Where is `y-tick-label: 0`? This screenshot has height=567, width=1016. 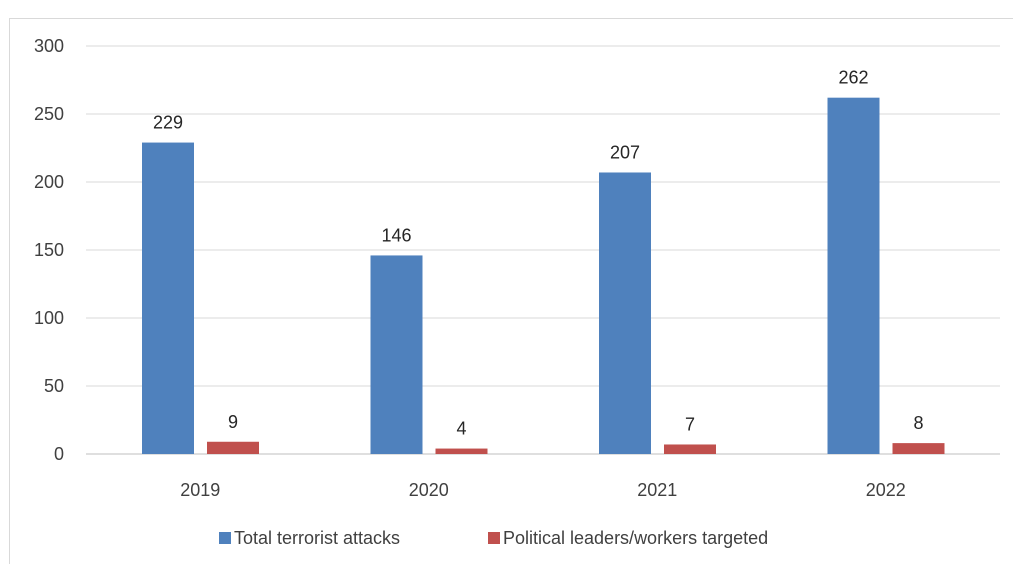
y-tick-label: 0 is located at coordinates (59, 454).